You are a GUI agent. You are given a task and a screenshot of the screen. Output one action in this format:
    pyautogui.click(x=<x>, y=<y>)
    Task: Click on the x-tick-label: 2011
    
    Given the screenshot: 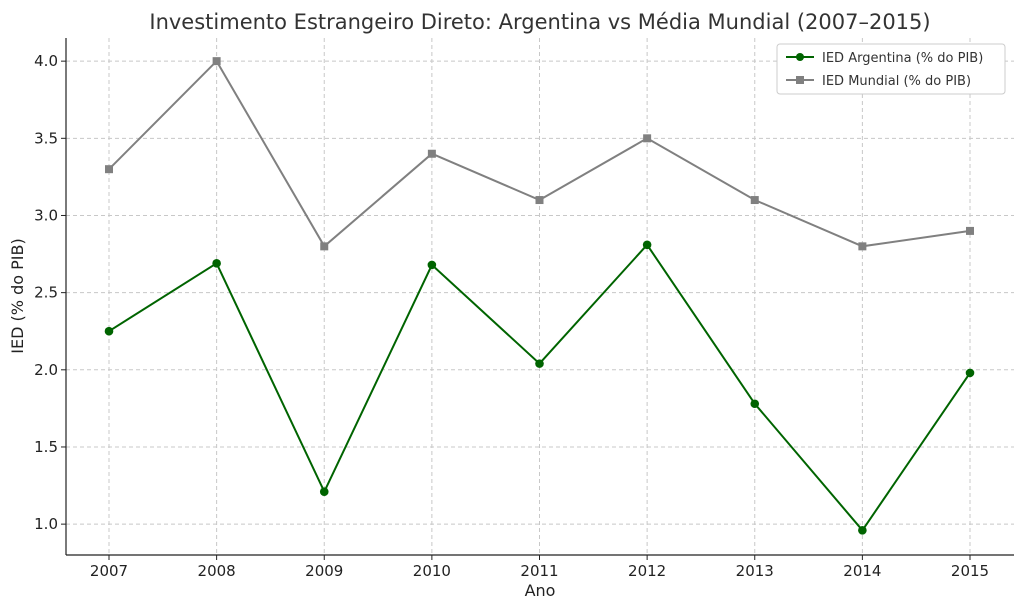 What is the action you would take?
    pyautogui.click(x=539, y=571)
    